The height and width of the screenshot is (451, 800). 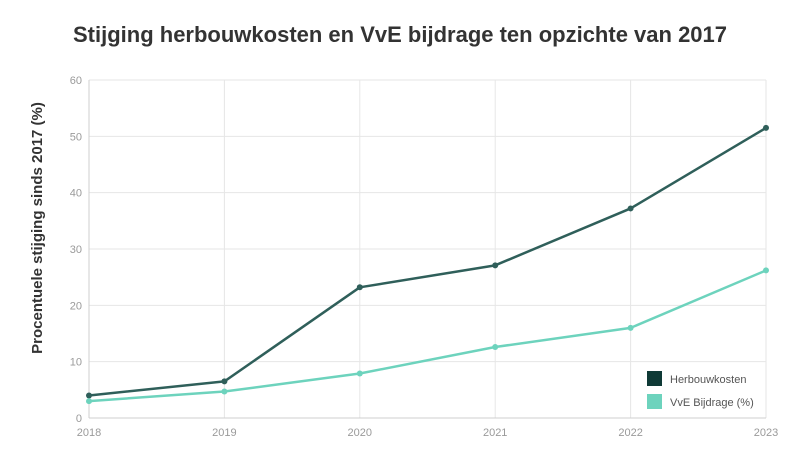 What do you see at coordinates (76, 194) in the screenshot?
I see `y-tick-label: 40` at bounding box center [76, 194].